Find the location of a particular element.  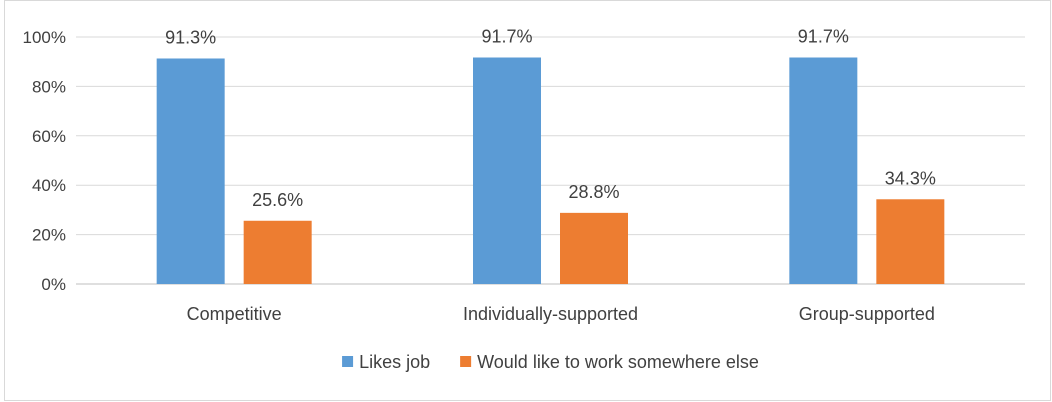

legend-item: Likes job is located at coordinates (386, 362).